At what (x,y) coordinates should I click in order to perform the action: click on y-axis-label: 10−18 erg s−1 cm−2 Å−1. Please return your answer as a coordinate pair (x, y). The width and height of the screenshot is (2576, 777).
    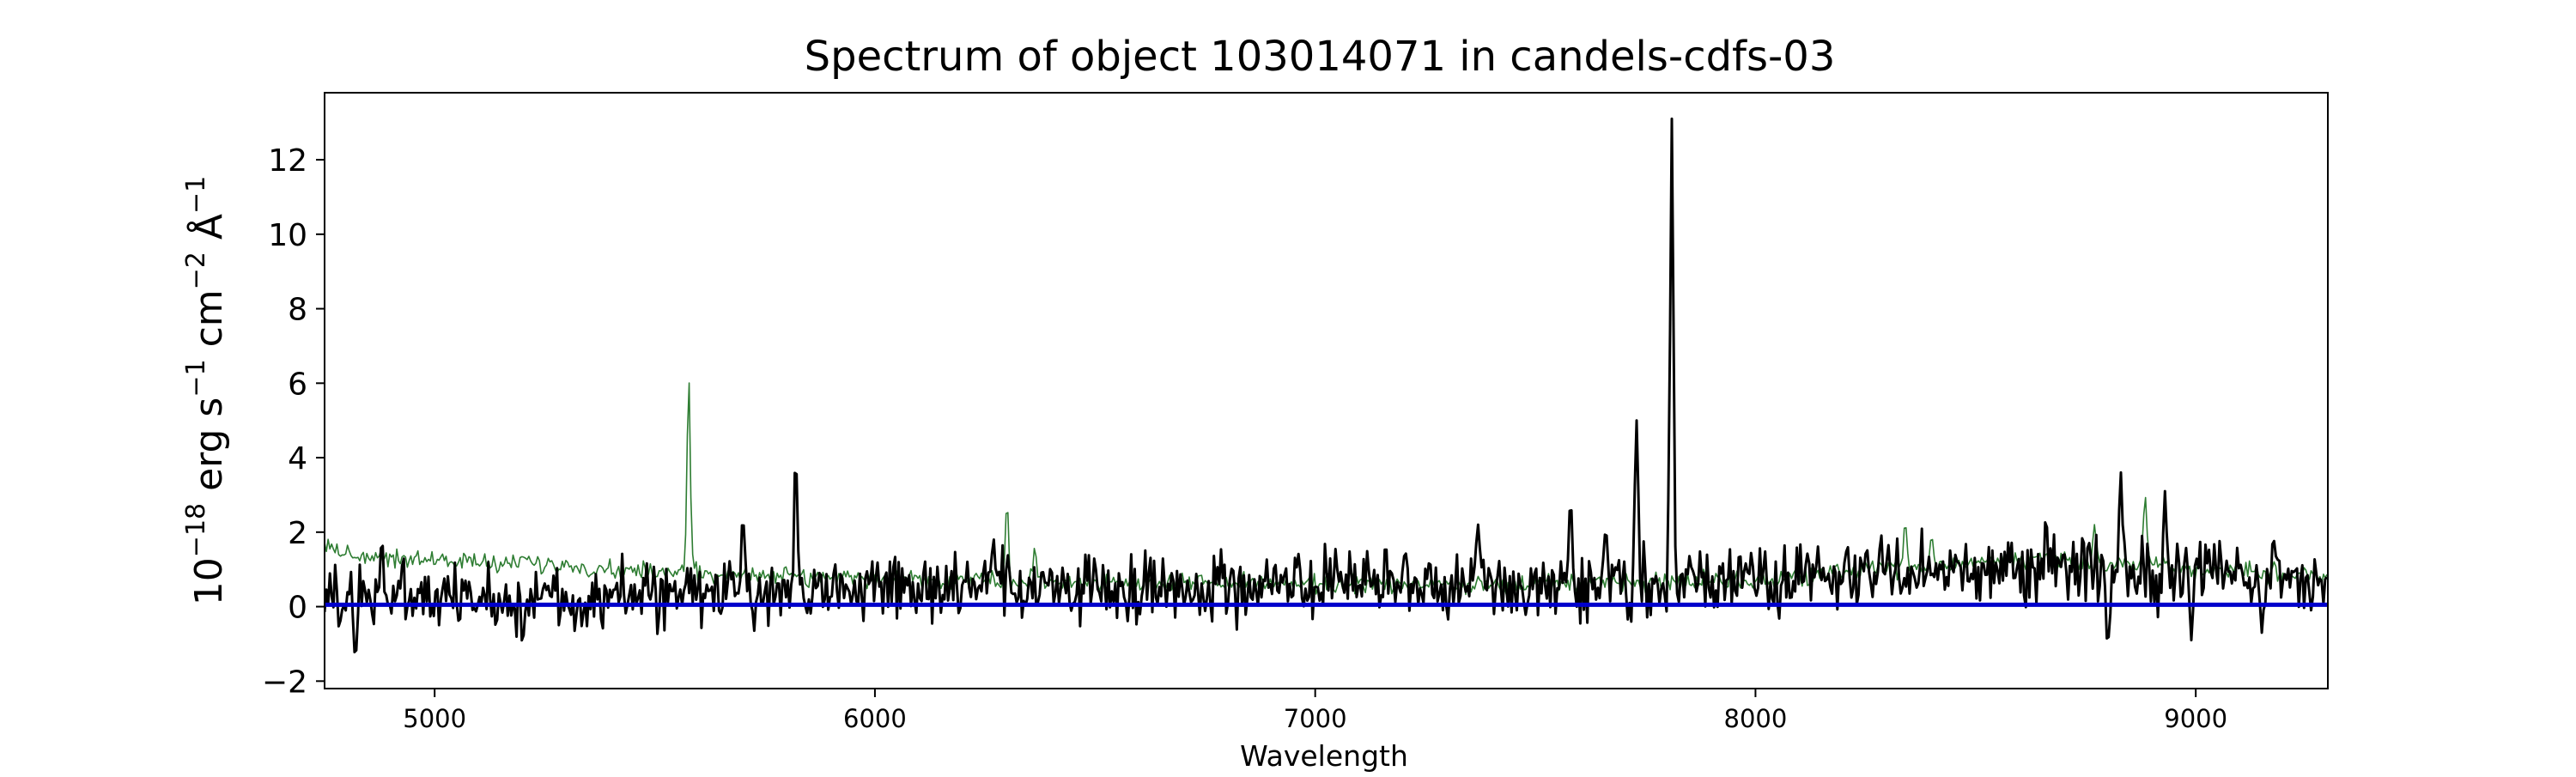
    Looking at the image, I should click on (206, 390).